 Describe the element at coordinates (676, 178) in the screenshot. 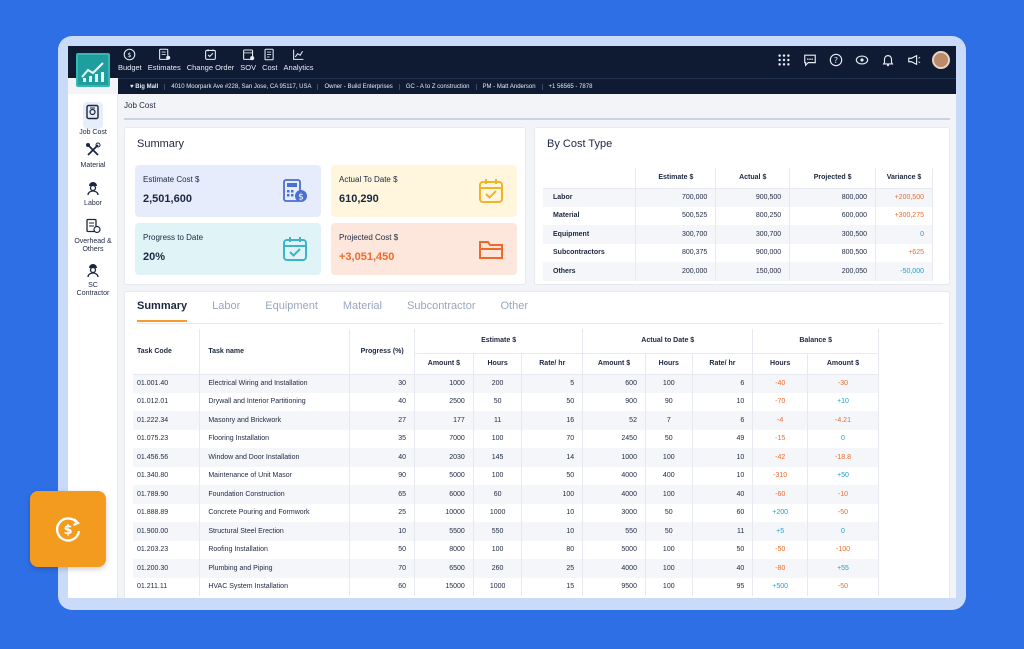

I see `col-header: Estimate $` at that location.